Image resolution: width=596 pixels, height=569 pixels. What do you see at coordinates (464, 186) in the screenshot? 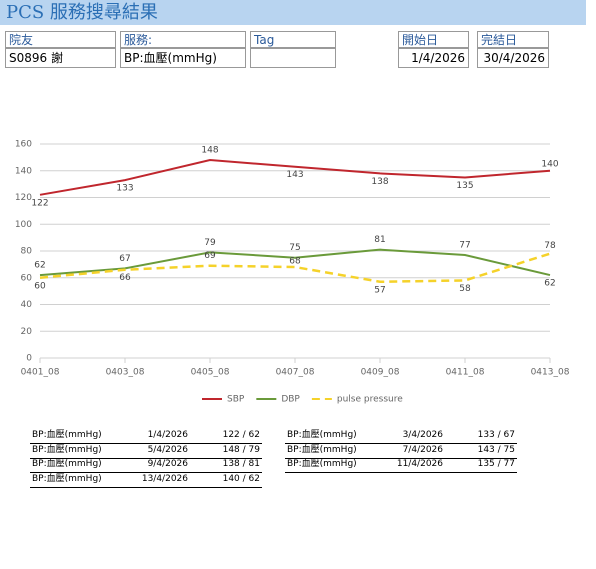
I see `data-label: 135` at bounding box center [464, 186].